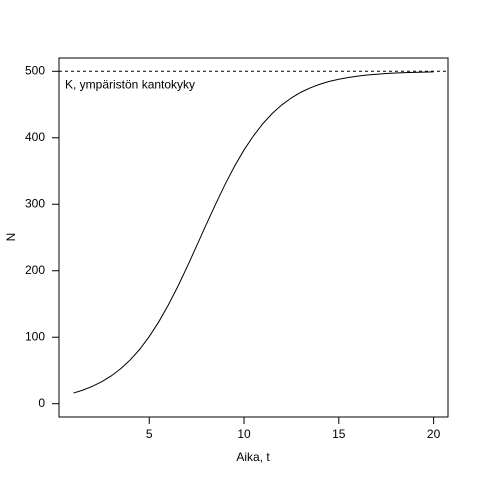  Describe the element at coordinates (253, 457) in the screenshot. I see `x-axis-label: Aika, t` at that location.